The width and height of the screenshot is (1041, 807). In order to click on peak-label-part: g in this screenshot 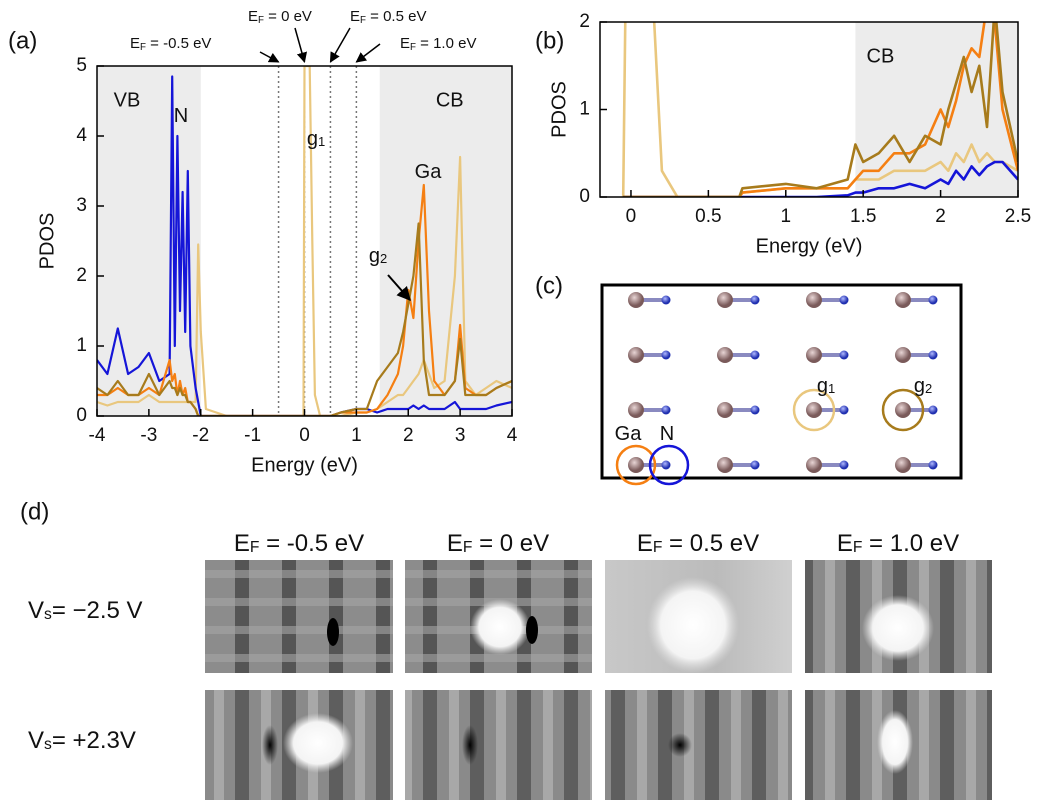, I will do `click(374, 256)`.